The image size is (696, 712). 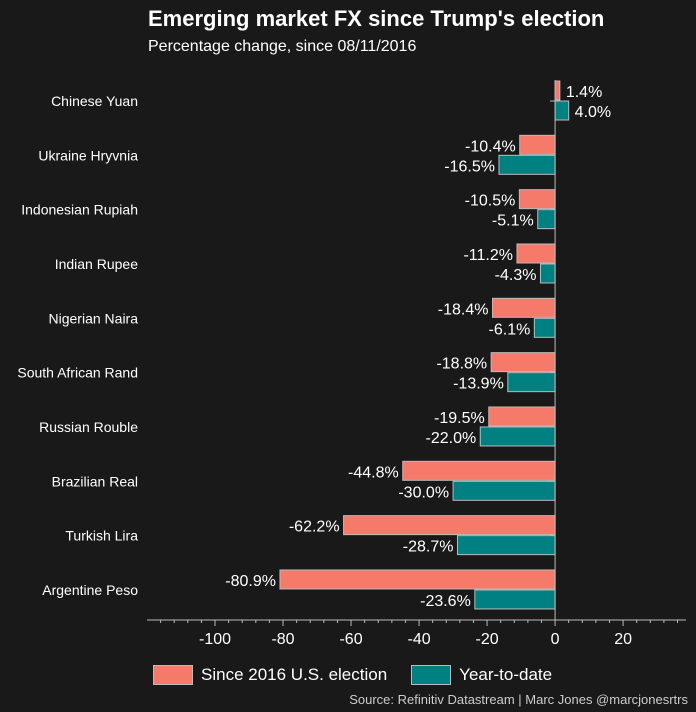 I want to click on category-label: Ukraine Hryvnia, so click(x=88, y=155).